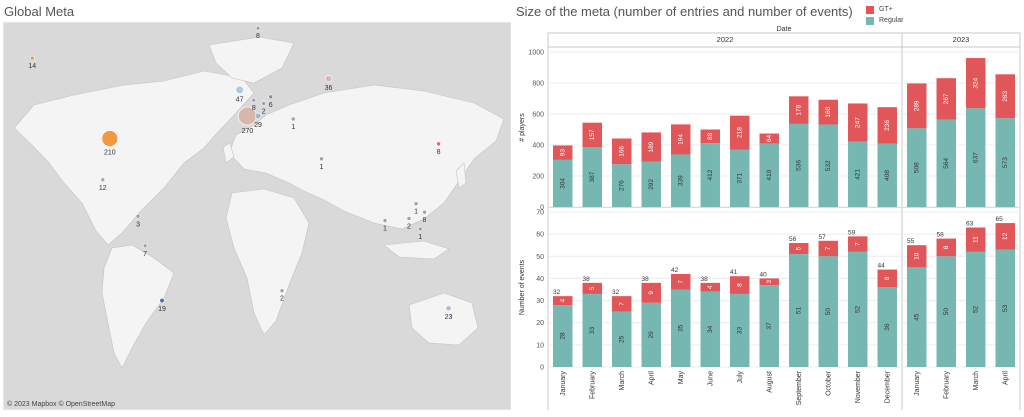 The image size is (1024, 417). Describe the element at coordinates (228, 153) in the screenshot. I see `land-uk` at that location.